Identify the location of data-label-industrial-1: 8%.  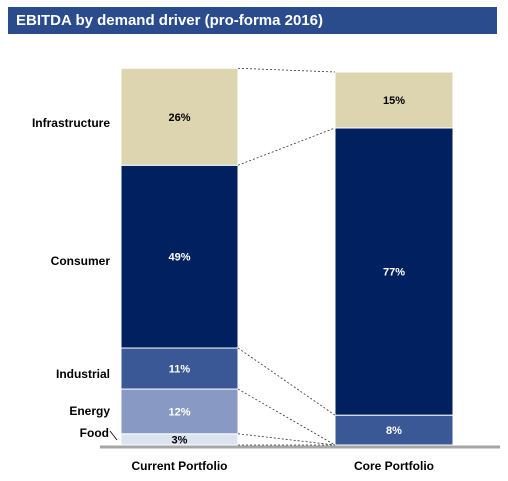
(394, 431).